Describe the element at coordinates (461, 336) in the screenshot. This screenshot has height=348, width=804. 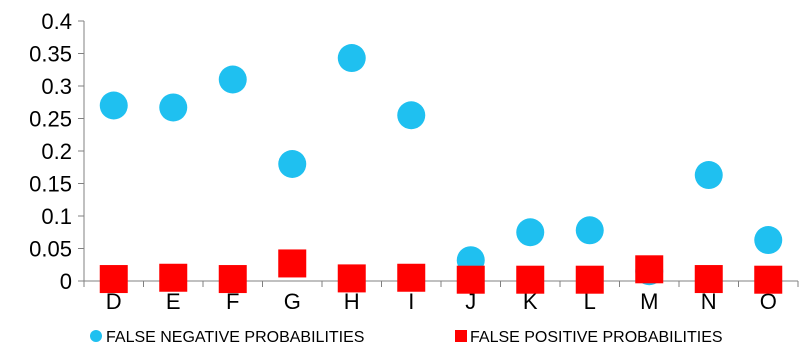
I see `legend-marker-false-positive` at that location.